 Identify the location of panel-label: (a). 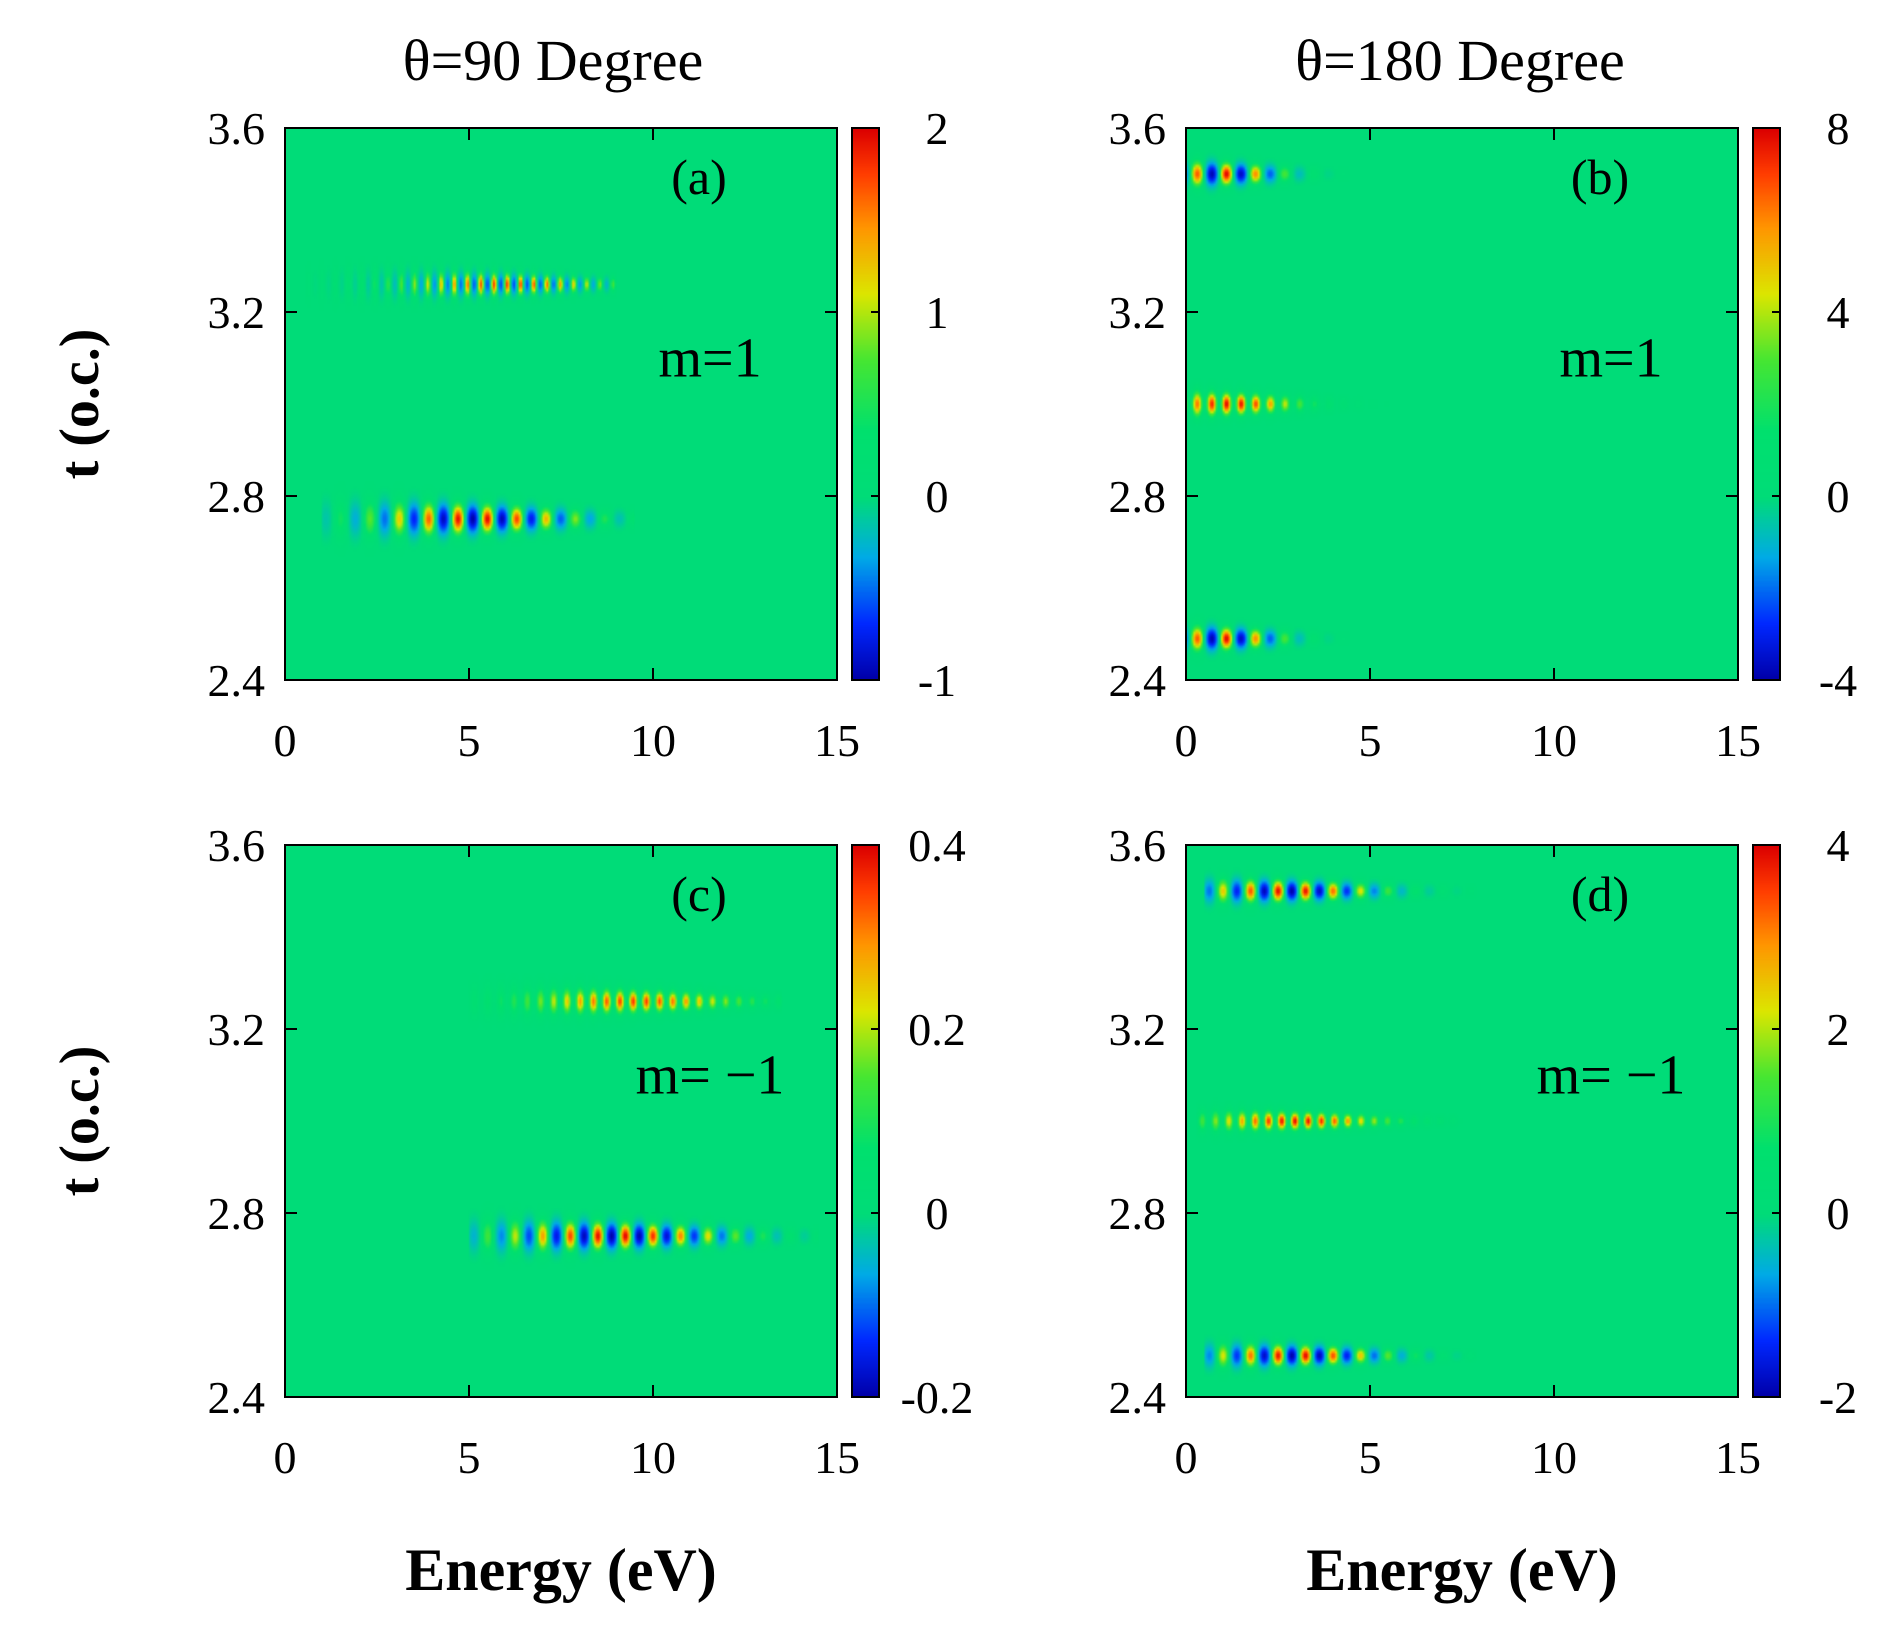
(699, 177).